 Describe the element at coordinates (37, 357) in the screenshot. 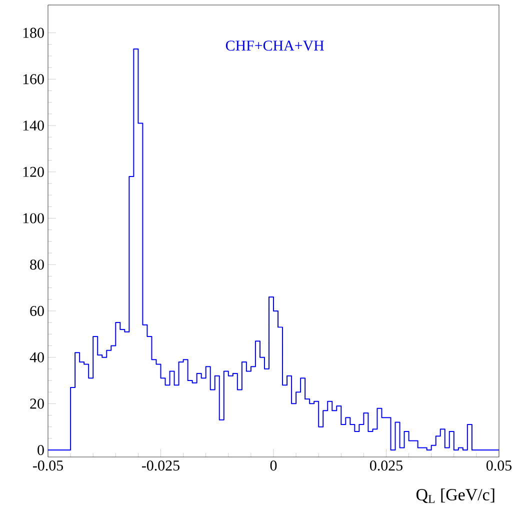

I see `y-tick-label: 40` at that location.